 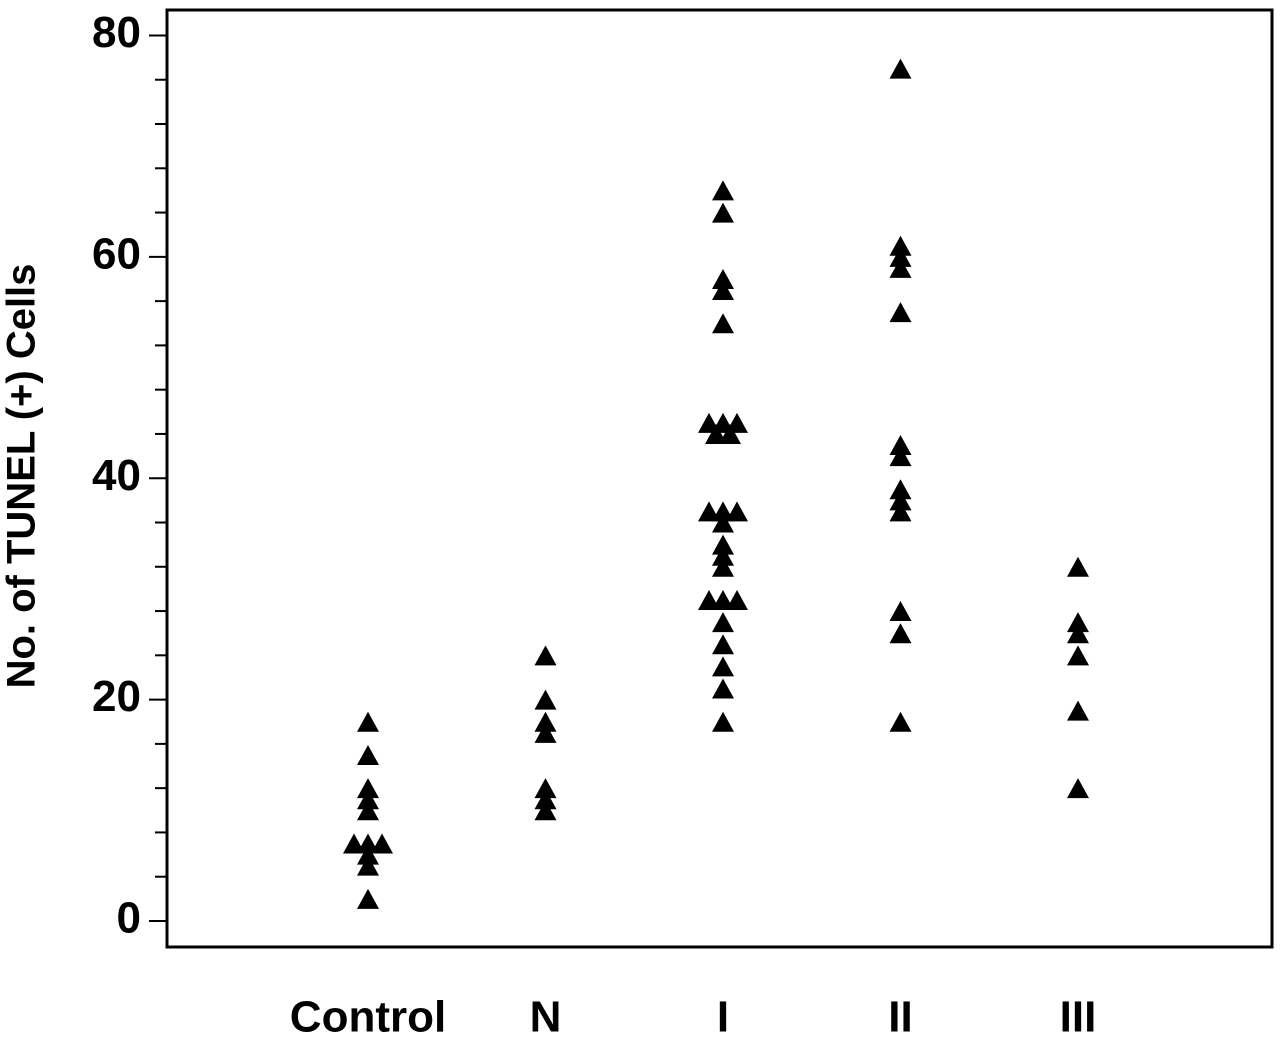 What do you see at coordinates (900, 1017) in the screenshot?
I see `x-tick-label: II` at bounding box center [900, 1017].